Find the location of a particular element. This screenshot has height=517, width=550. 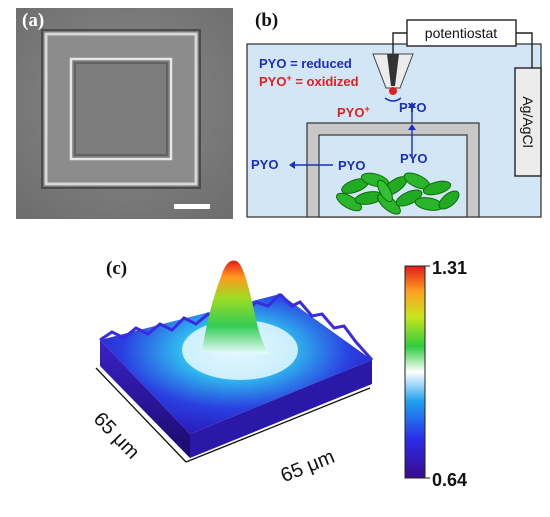

pyo-mid-label: PYO is located at coordinates (351, 165).